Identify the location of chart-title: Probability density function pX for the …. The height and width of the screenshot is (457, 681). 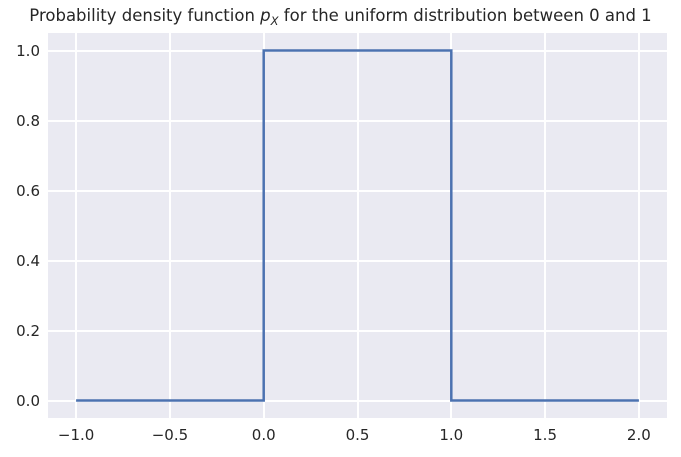
(340, 18).